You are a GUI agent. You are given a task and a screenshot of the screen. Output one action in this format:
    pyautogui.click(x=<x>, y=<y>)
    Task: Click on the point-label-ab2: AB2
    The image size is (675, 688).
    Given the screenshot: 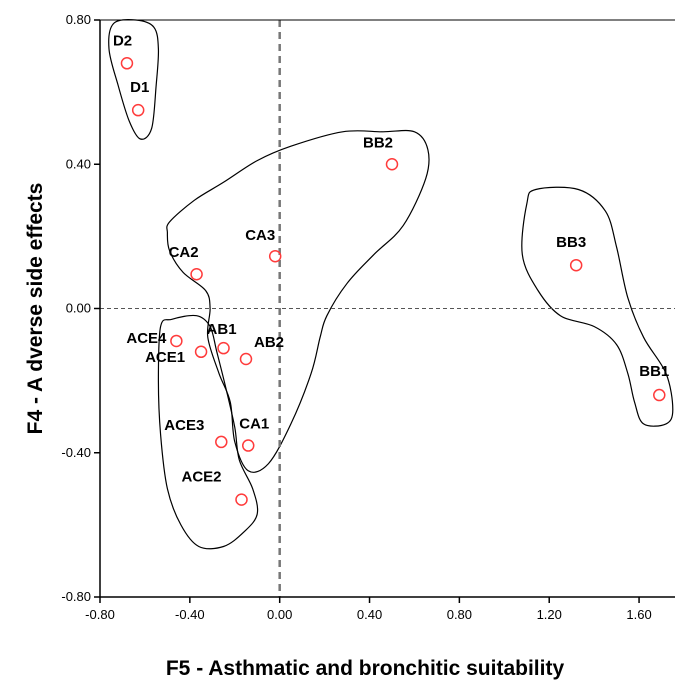 What is the action you would take?
    pyautogui.click(x=269, y=342)
    